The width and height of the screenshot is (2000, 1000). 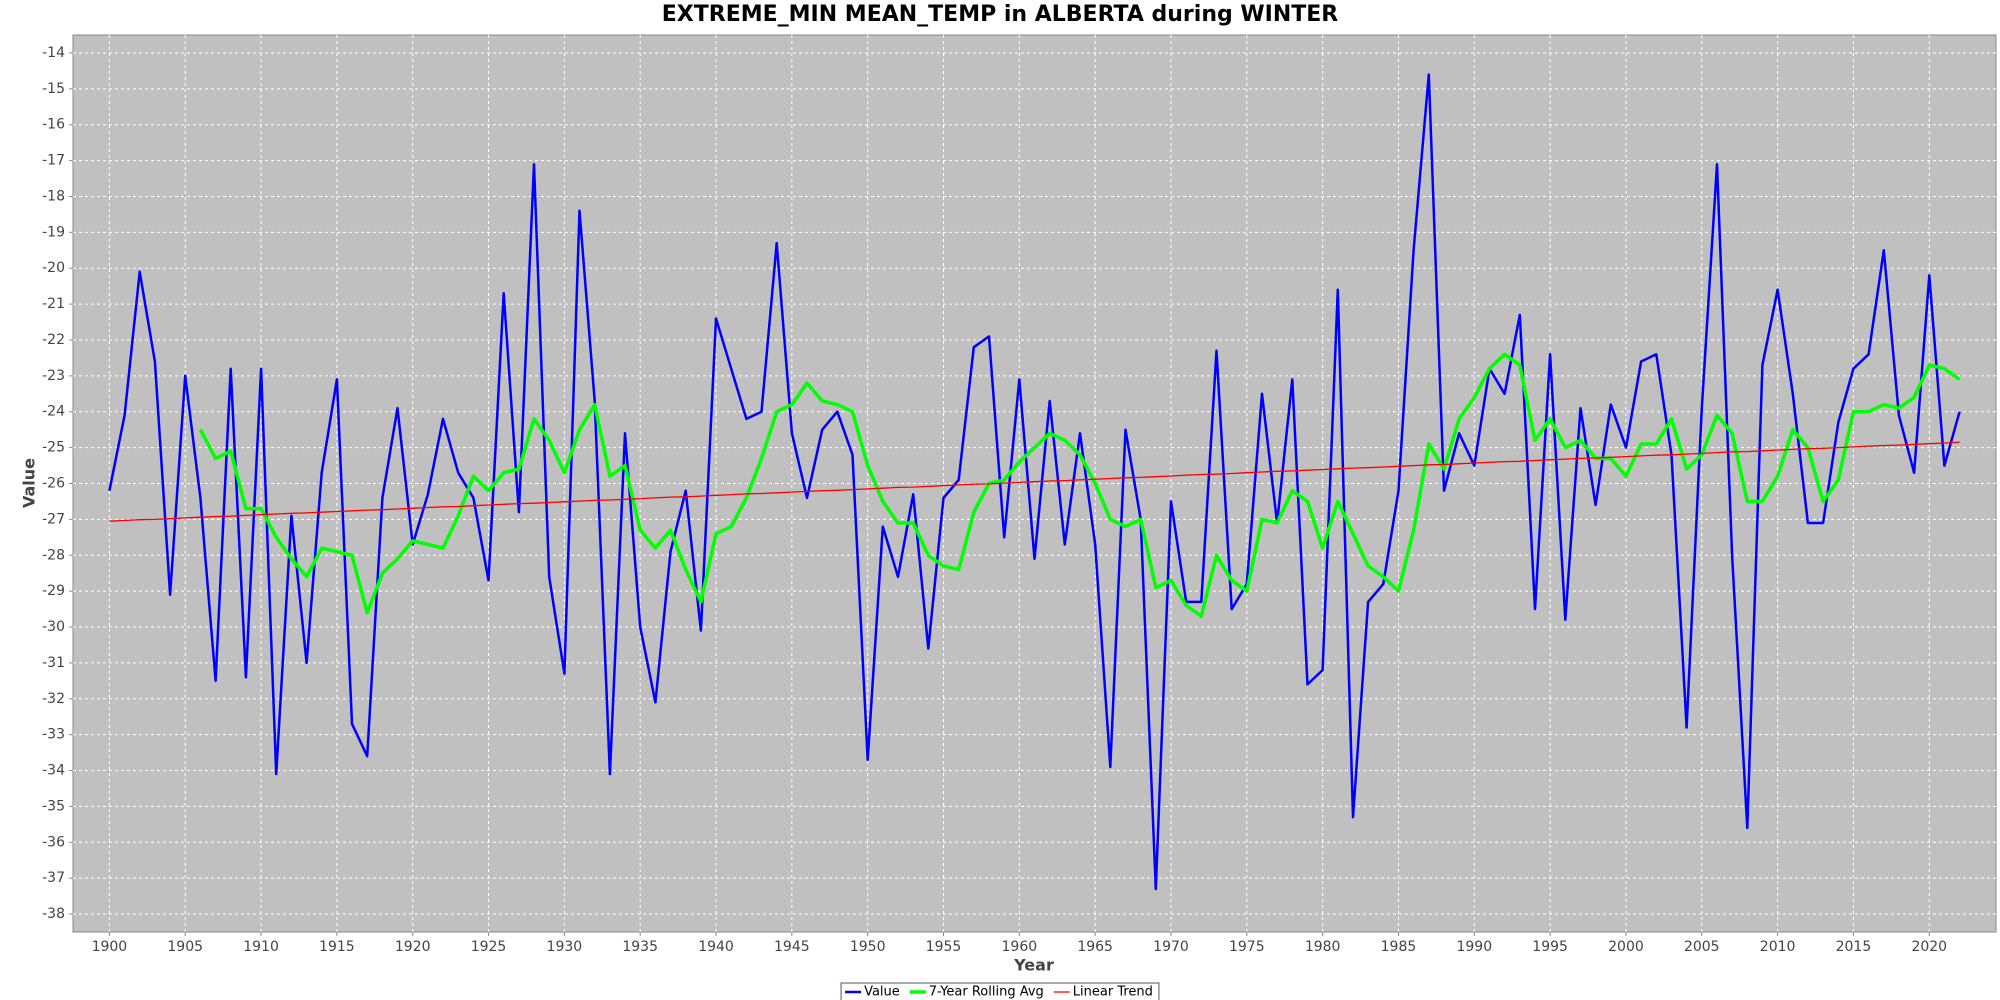 I want to click on y-tick-label: -35, so click(x=53, y=806).